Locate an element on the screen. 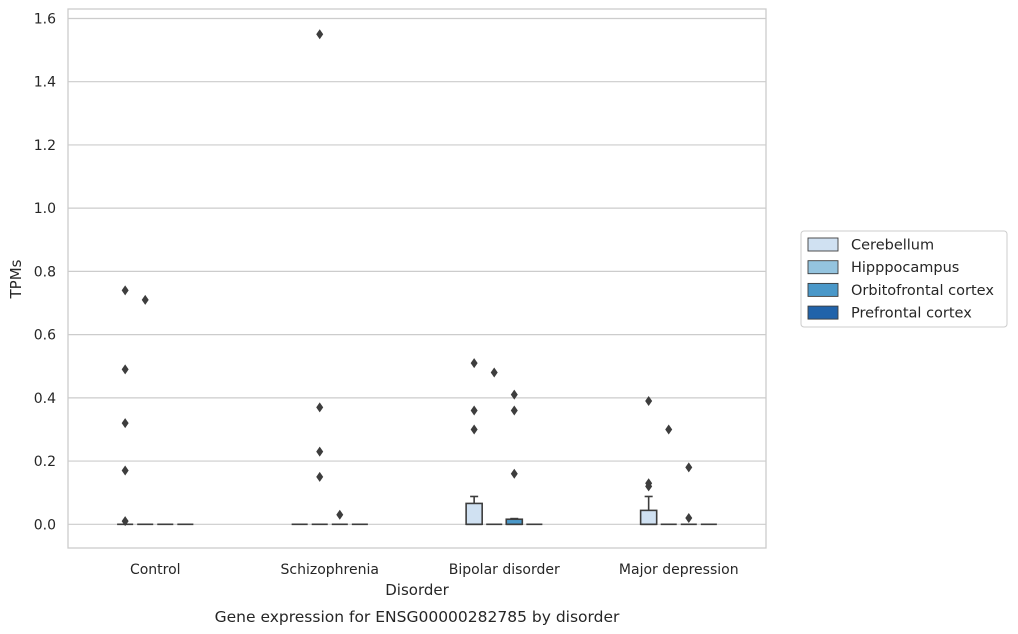 This screenshot has width=1018, height=634. y-tick-label: 0.8 is located at coordinates (45, 272).